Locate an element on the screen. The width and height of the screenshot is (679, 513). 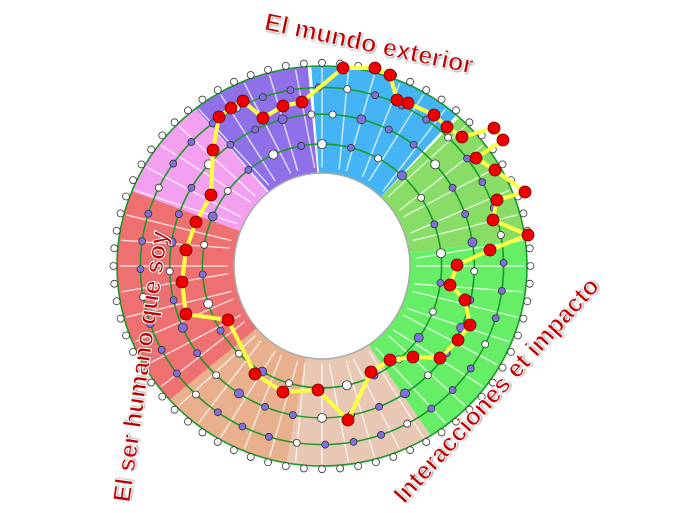
inner-hole is located at coordinates (322, 266).